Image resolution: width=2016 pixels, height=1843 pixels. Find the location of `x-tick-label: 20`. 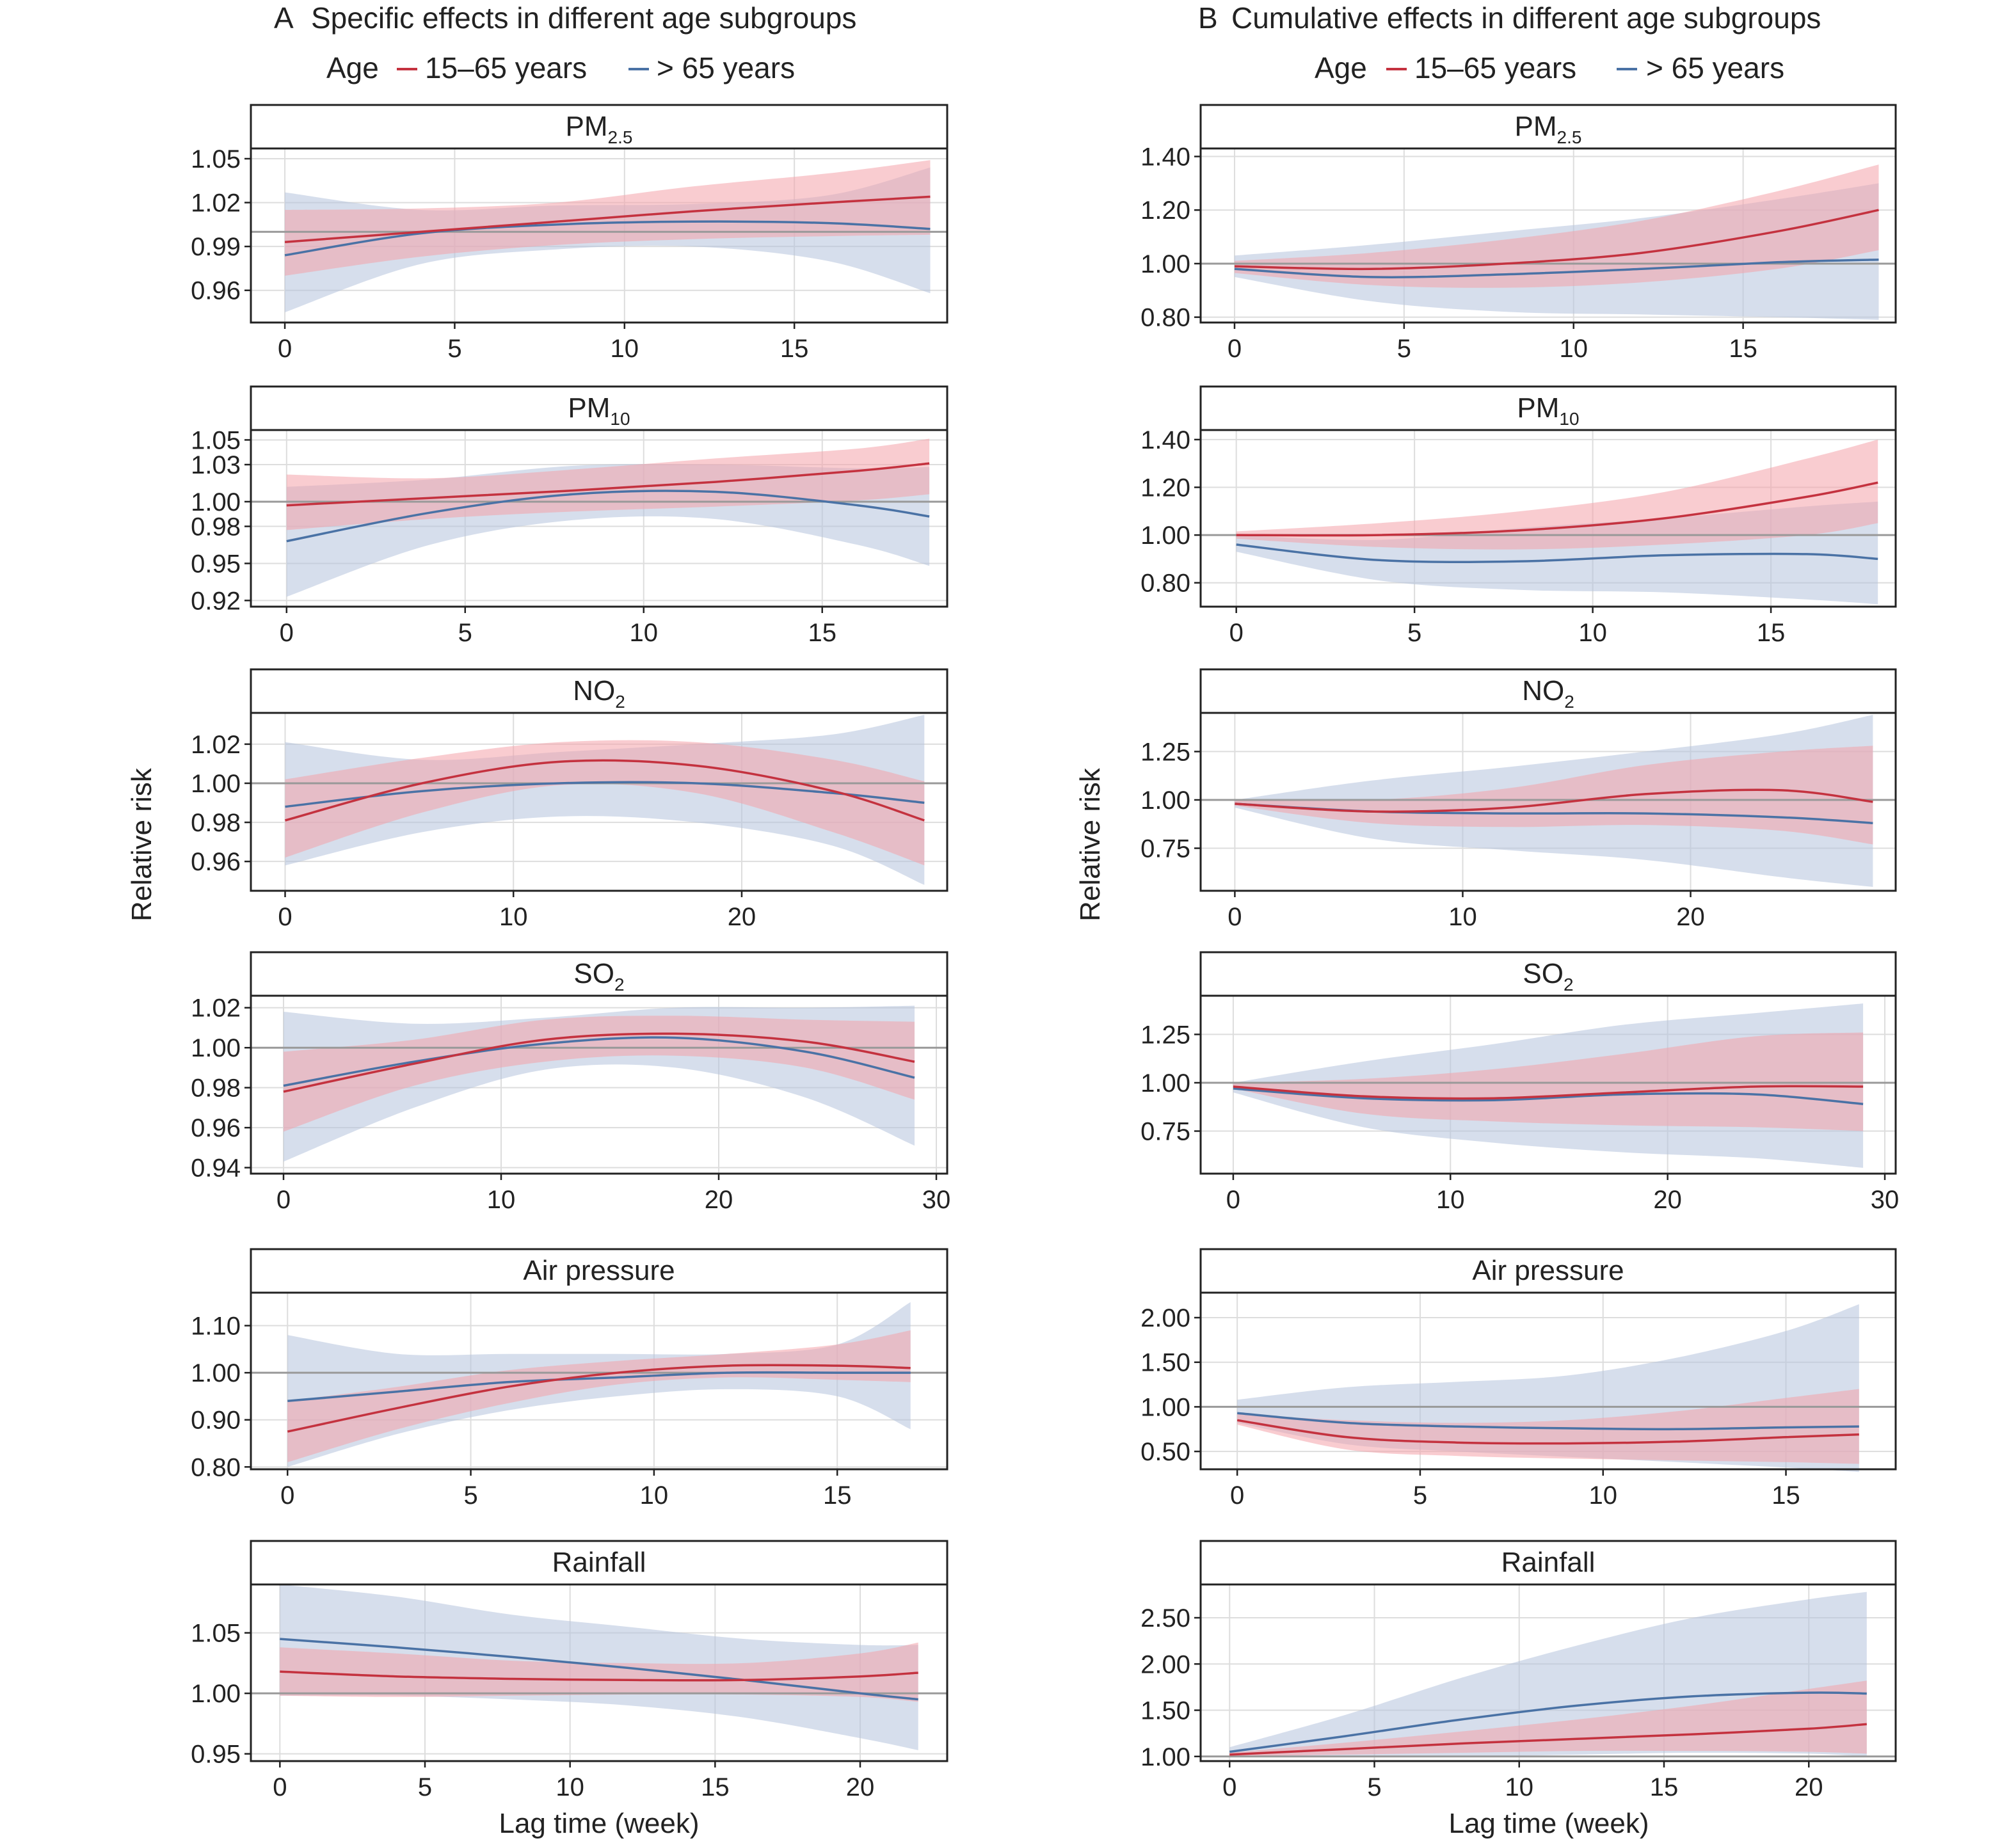

x-tick-label: 20 is located at coordinates (1690, 917).